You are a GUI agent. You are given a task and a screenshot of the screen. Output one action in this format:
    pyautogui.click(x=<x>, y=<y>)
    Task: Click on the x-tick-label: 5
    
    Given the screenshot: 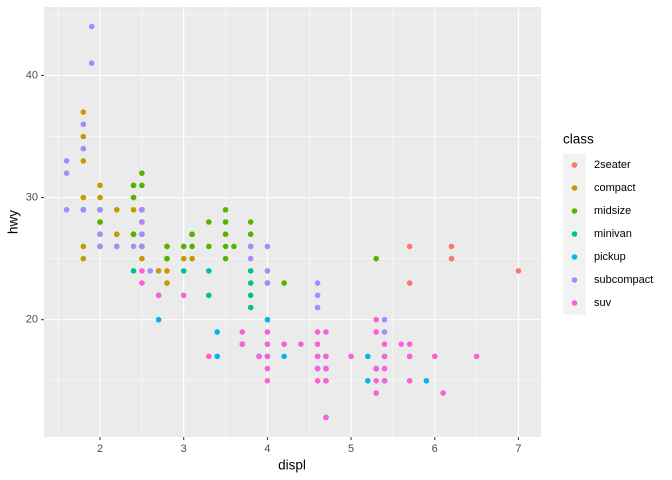 What is the action you would take?
    pyautogui.click(x=351, y=449)
    